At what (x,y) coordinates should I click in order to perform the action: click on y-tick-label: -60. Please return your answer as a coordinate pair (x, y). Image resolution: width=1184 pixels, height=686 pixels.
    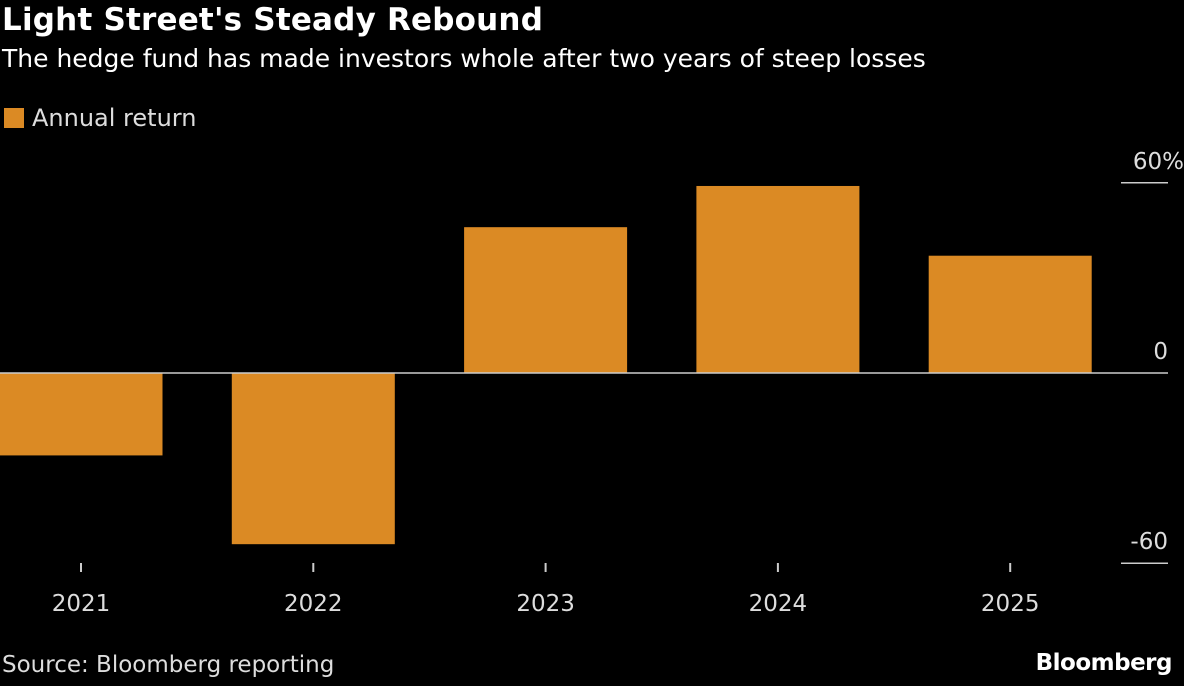
    Looking at the image, I should click on (1149, 542).